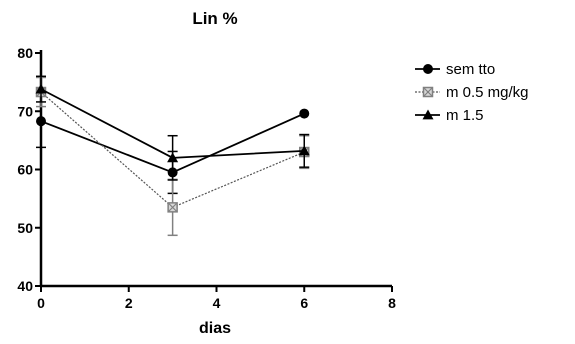 The width and height of the screenshot is (575, 344). I want to click on legend-entry: m 0.5 mg/kg, so click(472, 92).